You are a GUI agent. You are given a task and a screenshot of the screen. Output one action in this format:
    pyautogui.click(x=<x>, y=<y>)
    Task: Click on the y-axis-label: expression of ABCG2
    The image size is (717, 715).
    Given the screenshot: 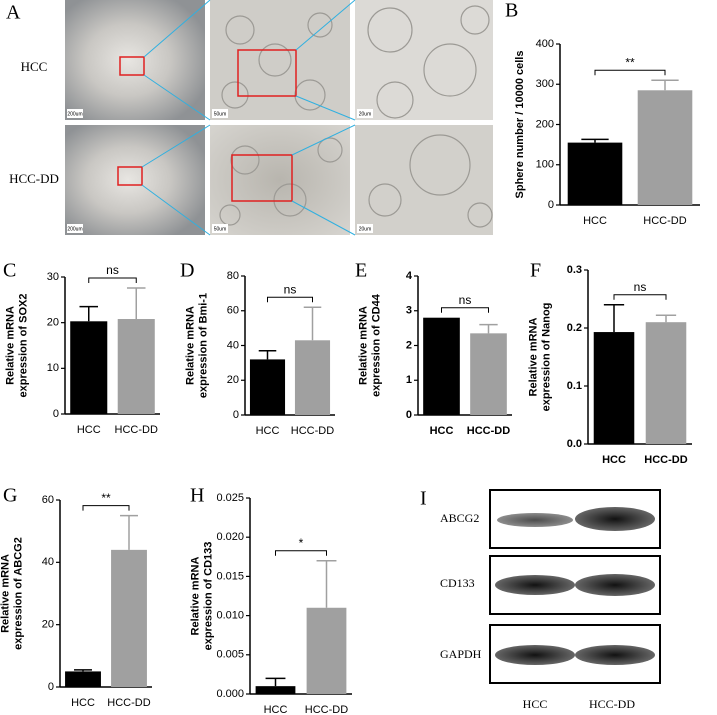 What is the action you would take?
    pyautogui.click(x=18, y=593)
    